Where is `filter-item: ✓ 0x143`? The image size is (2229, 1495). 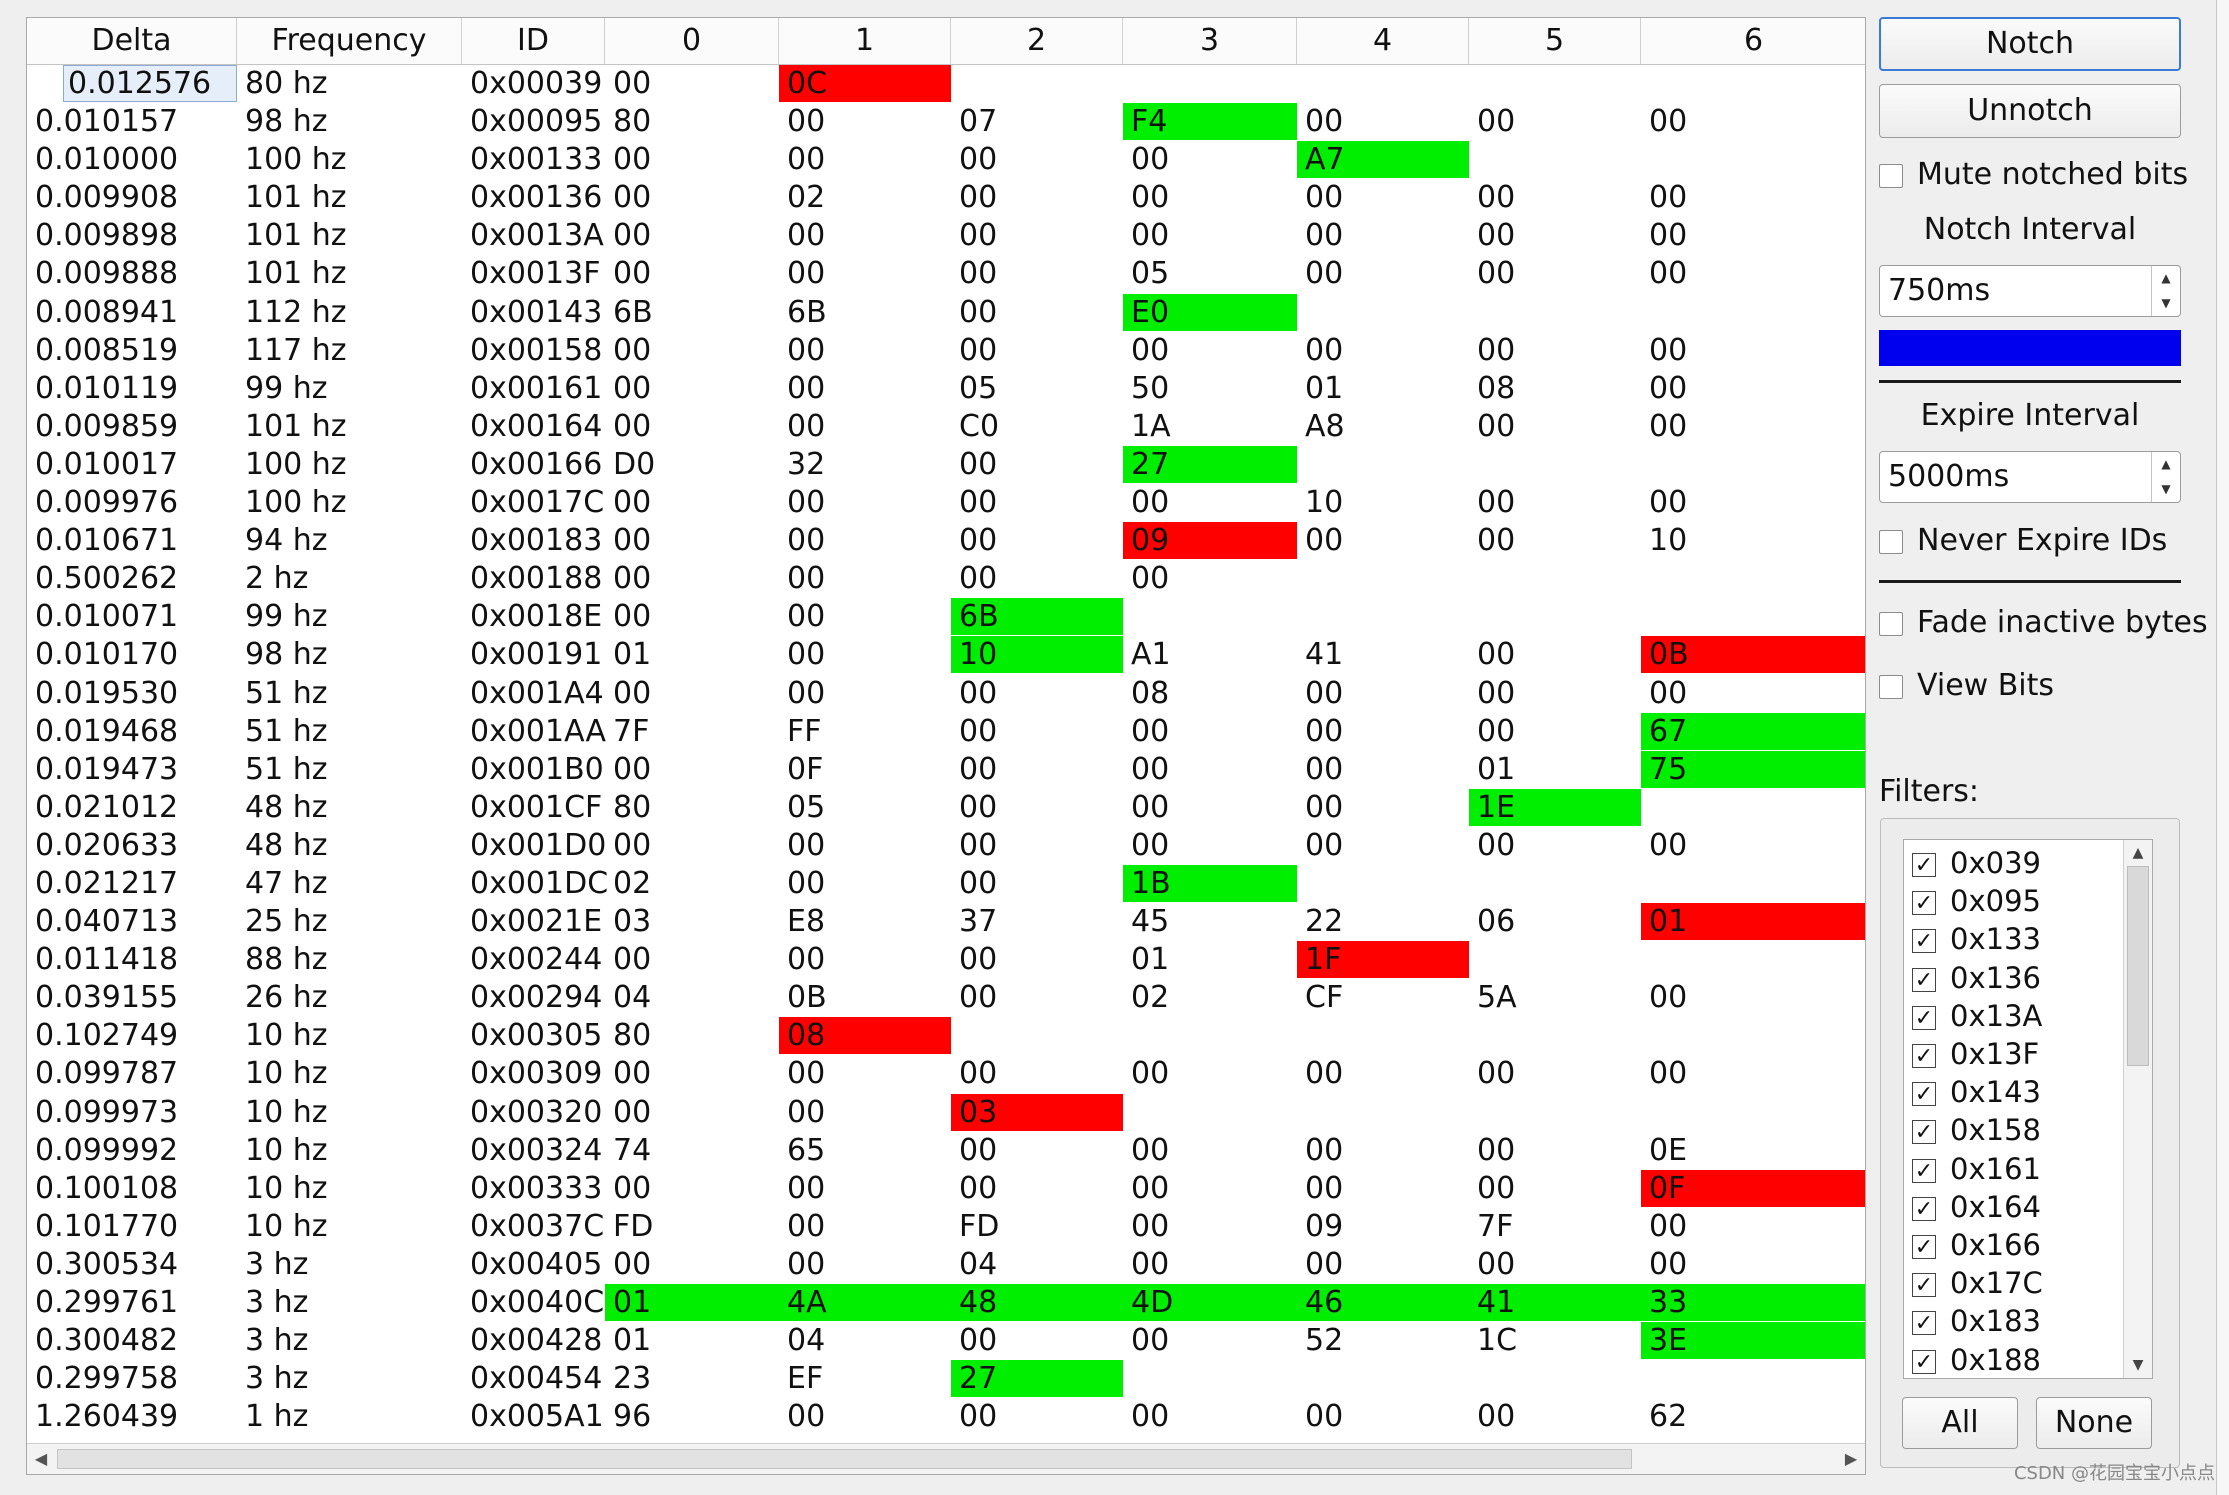 filter-item: ✓ 0x143 is located at coordinates (1976, 1092).